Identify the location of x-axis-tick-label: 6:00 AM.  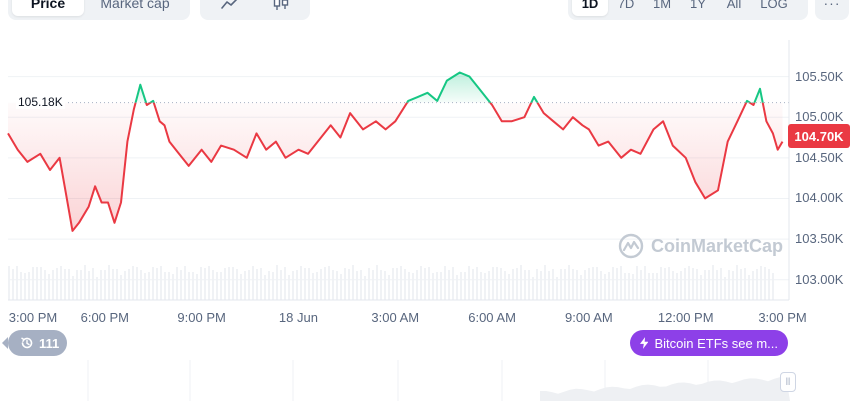
(492, 317).